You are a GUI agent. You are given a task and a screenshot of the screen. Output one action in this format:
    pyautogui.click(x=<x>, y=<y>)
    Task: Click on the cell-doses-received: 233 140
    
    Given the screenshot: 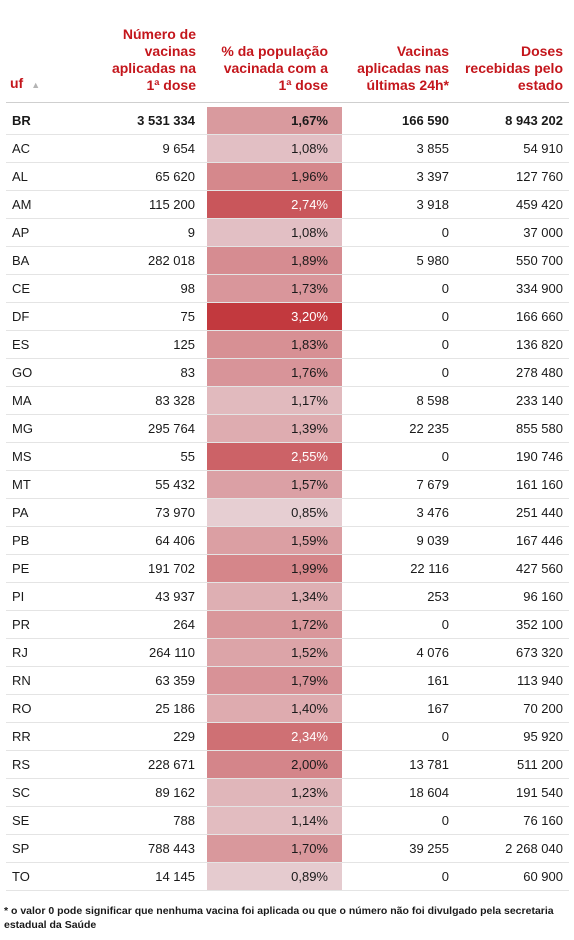 What is the action you would take?
    pyautogui.click(x=513, y=400)
    